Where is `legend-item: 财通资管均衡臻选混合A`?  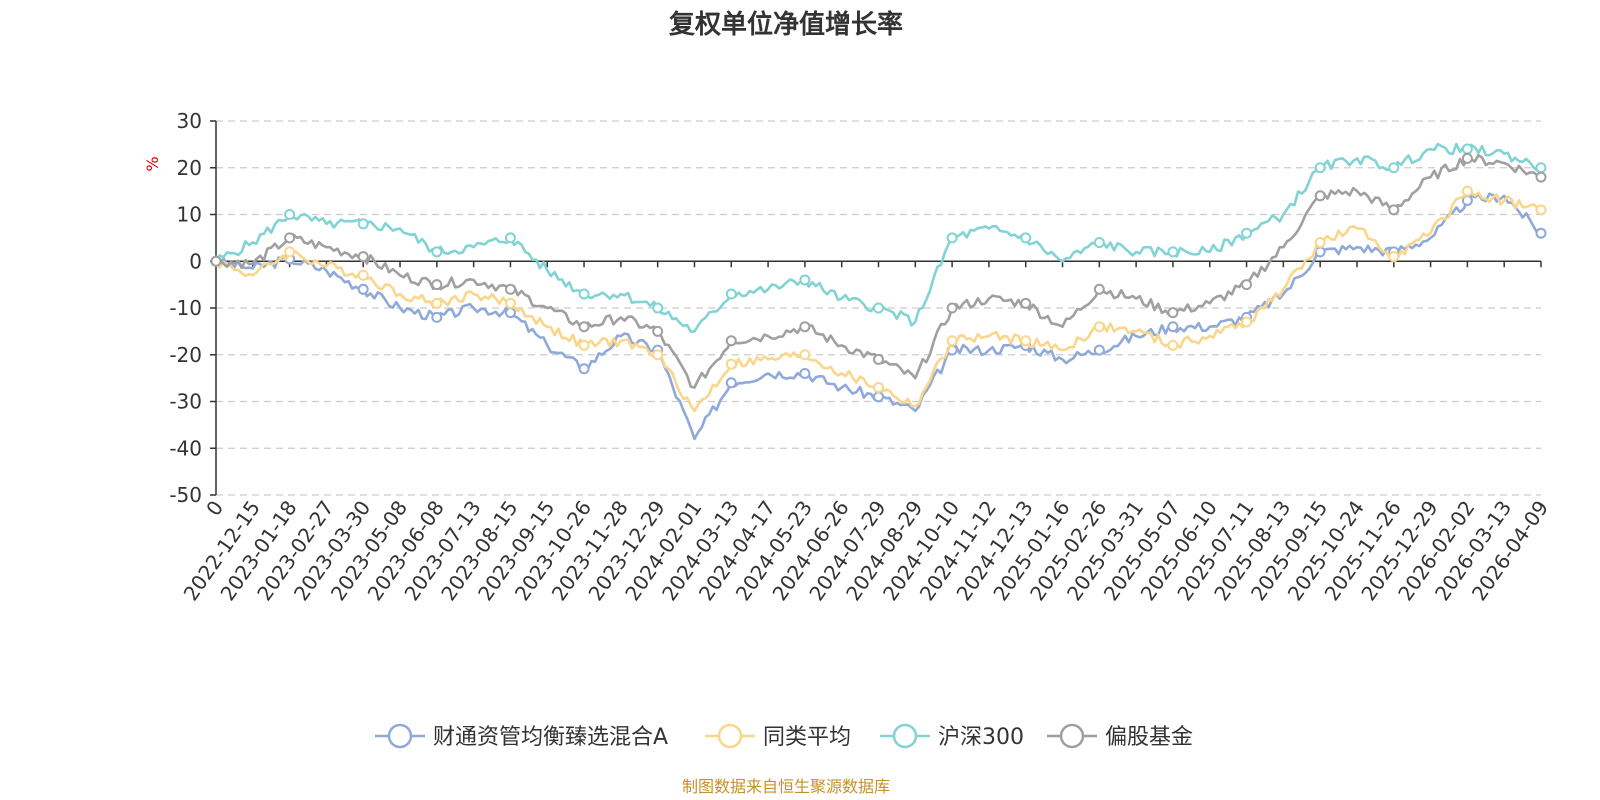
legend-item: 财通资管均衡臻选混合A is located at coordinates (521, 736).